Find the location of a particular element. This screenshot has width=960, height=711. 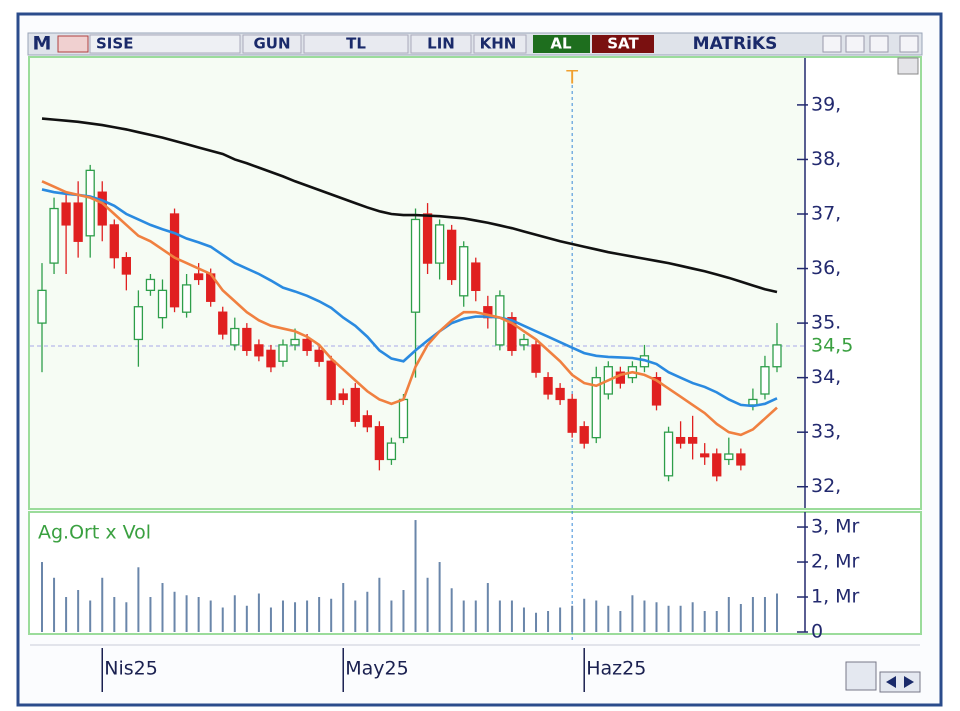

style-button is located at coordinates (500, 44).